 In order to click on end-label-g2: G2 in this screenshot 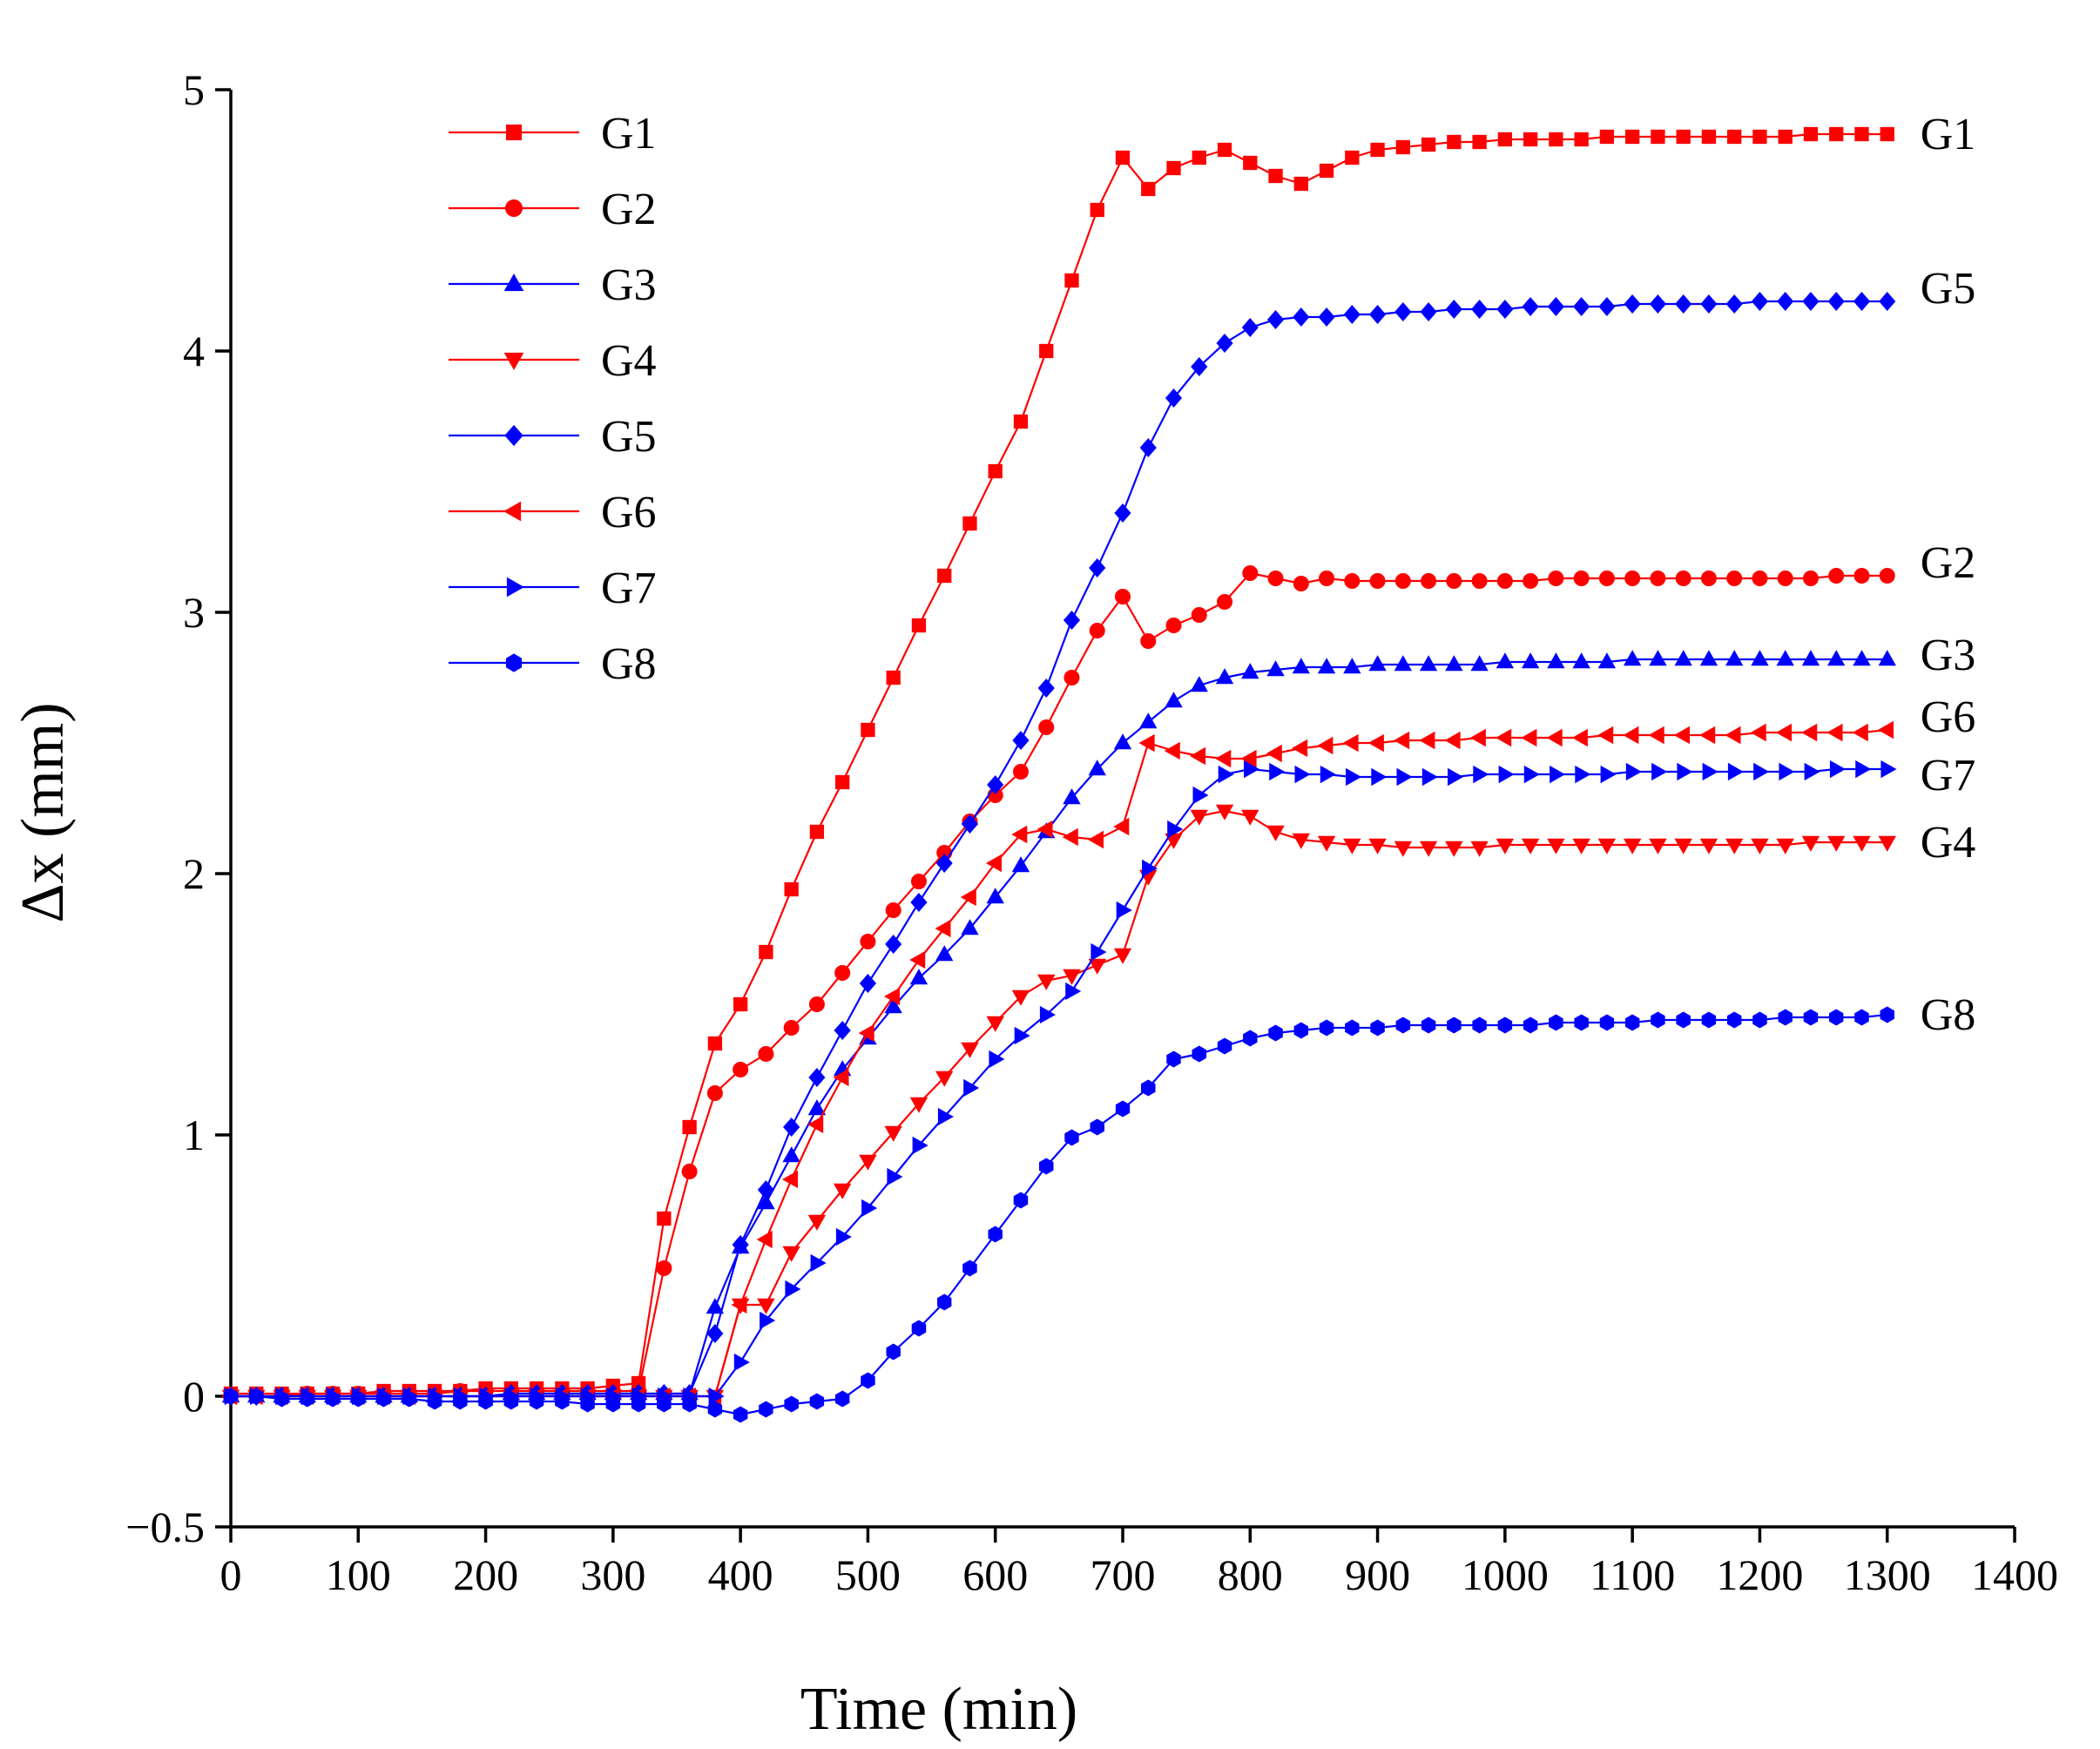, I will do `click(1948, 563)`.